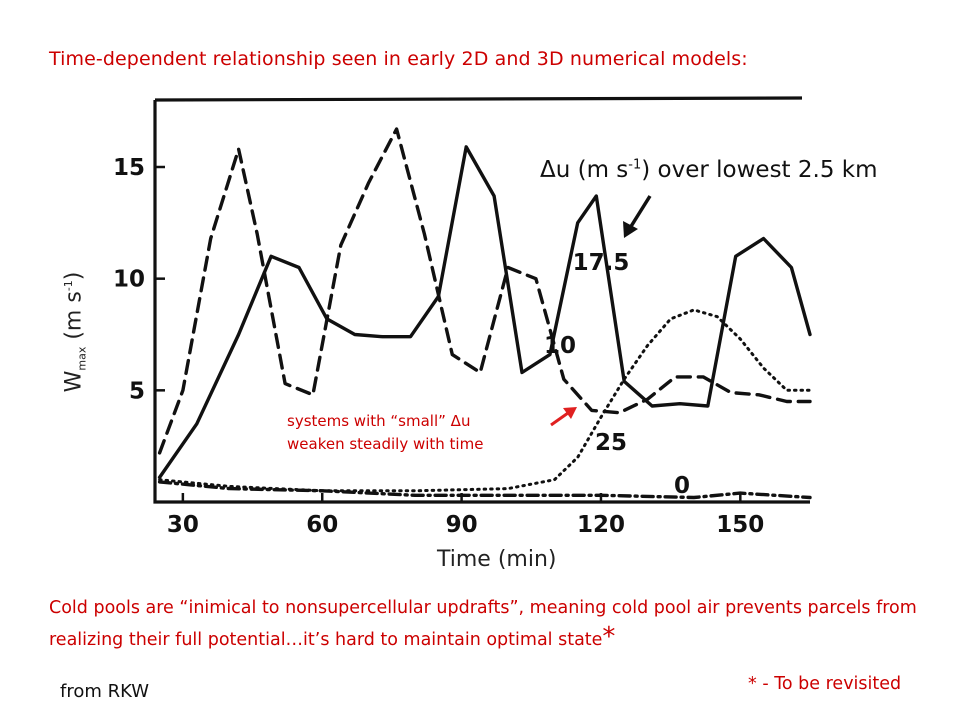 The height and width of the screenshot is (720, 960). Describe the element at coordinates (560, 346) in the screenshot. I see `curve-label-10: 10` at that location.